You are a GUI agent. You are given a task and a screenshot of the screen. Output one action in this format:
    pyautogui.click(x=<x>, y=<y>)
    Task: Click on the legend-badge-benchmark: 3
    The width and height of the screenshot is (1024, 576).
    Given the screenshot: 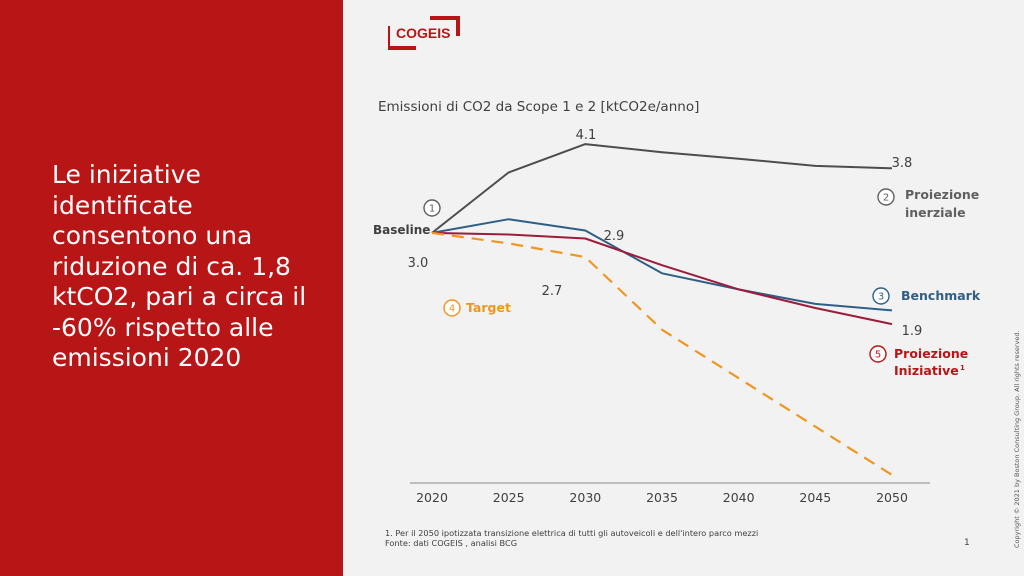 What is the action you would take?
    pyautogui.click(x=881, y=296)
    